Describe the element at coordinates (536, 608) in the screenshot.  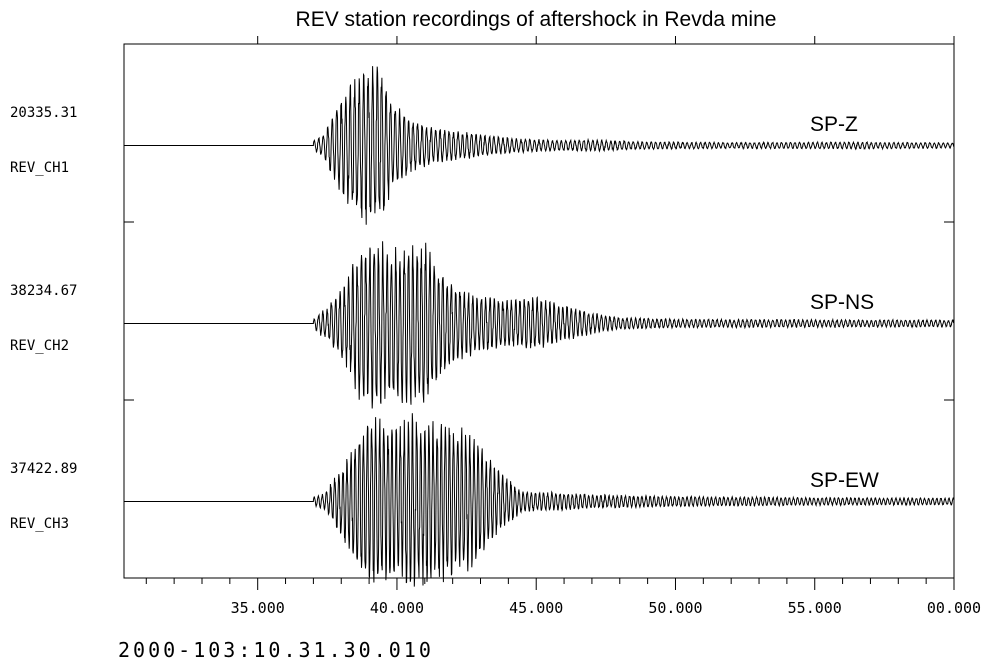
I see `x-tick-label: 45.000` at that location.